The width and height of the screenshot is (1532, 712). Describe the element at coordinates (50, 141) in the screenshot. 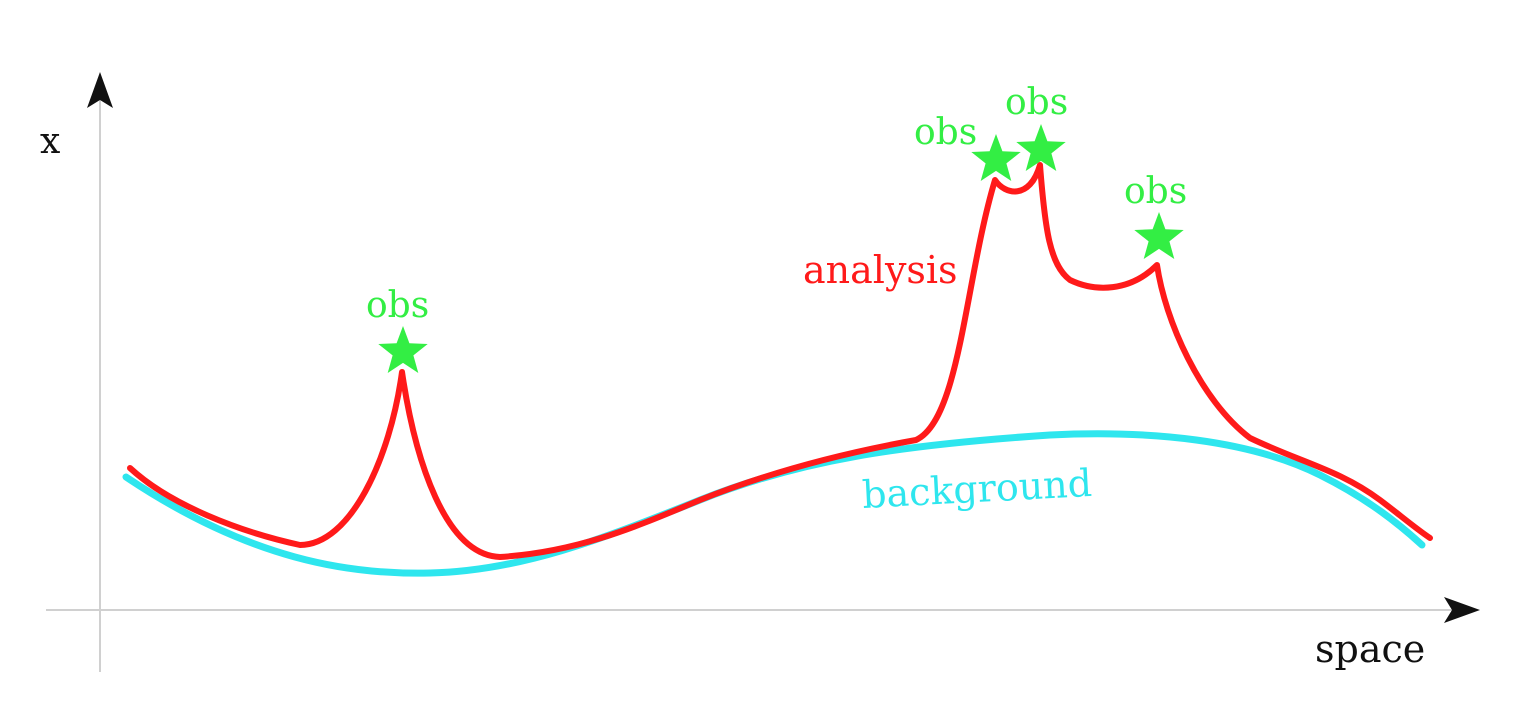

I see `y-axis-label: x` at that location.